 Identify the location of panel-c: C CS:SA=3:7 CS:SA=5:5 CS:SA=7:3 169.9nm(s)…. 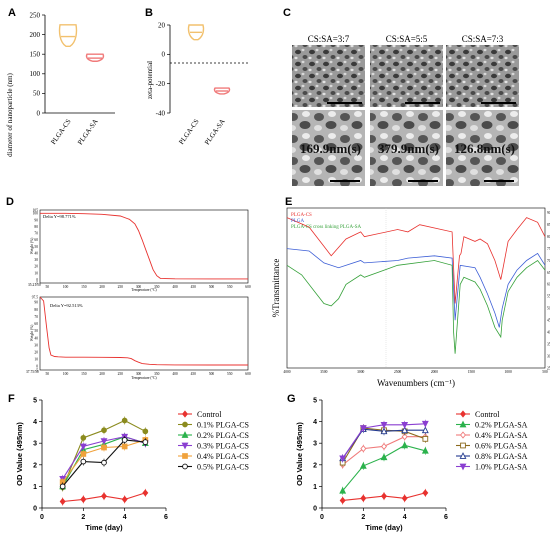
(401, 96).